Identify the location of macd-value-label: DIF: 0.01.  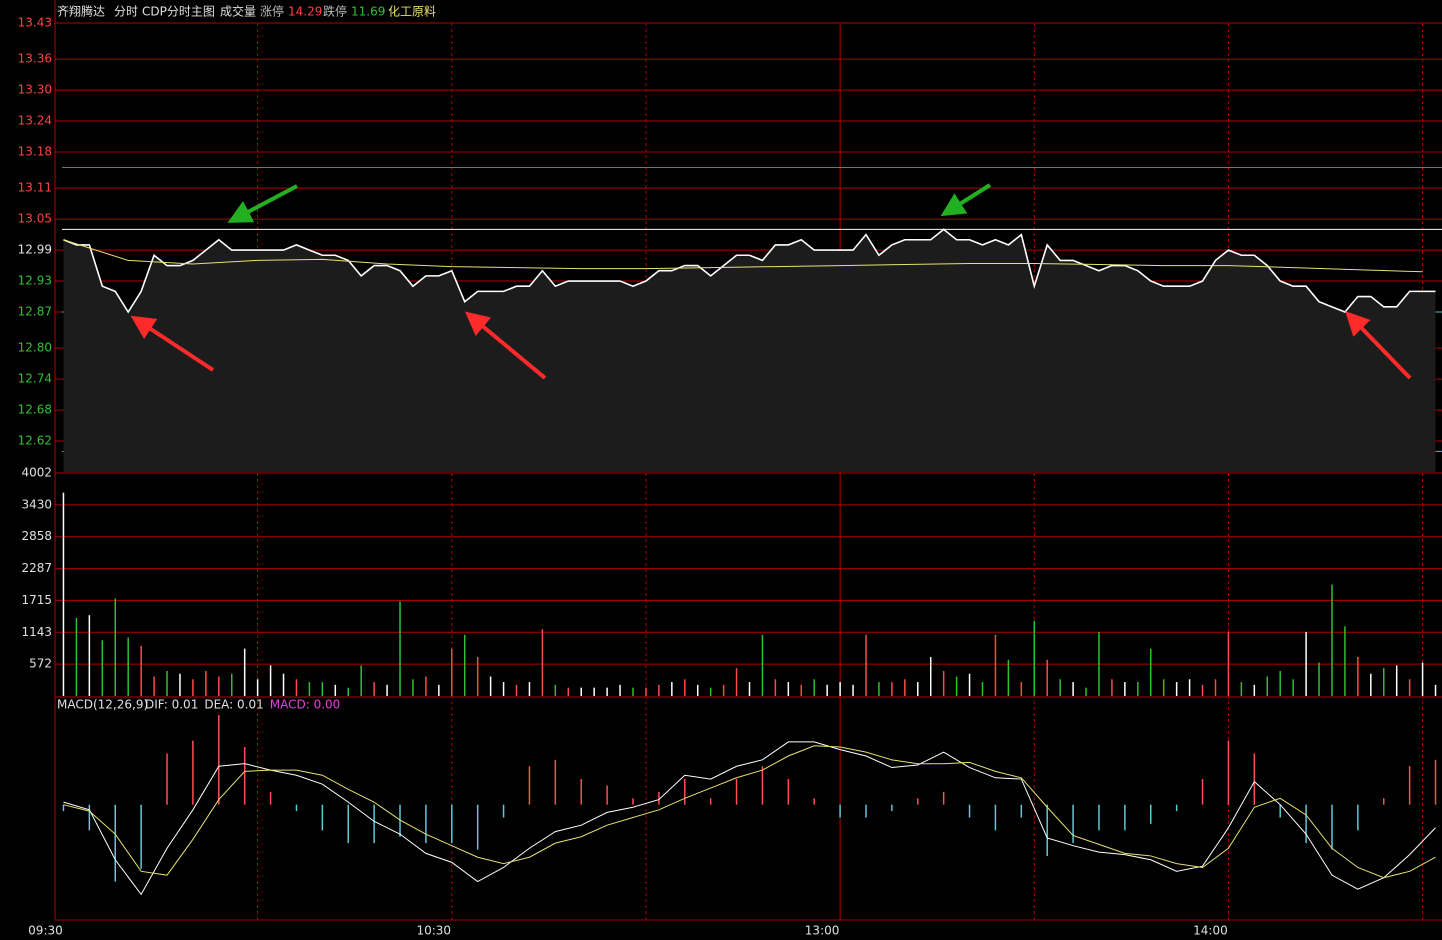
(171, 705).